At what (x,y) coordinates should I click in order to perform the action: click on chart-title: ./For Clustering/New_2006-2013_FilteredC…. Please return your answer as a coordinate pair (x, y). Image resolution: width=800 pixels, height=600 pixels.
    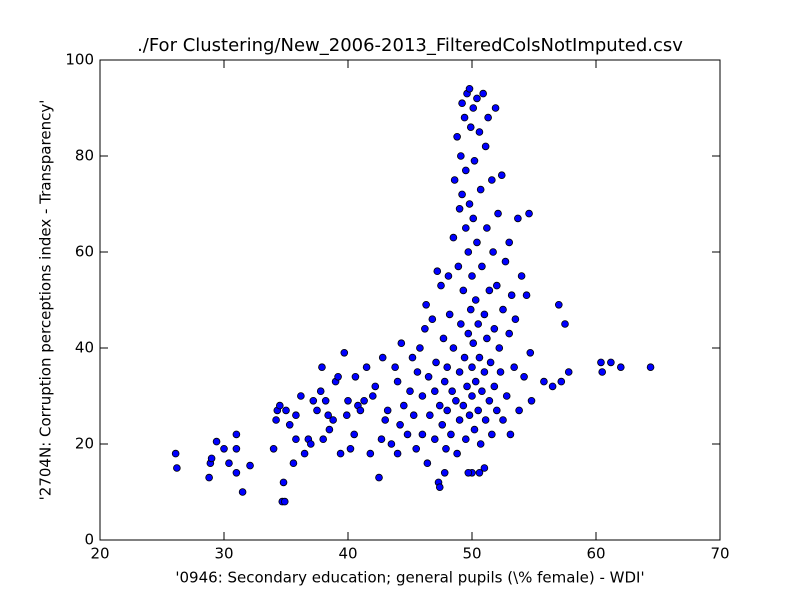
    Looking at the image, I should click on (410, 45).